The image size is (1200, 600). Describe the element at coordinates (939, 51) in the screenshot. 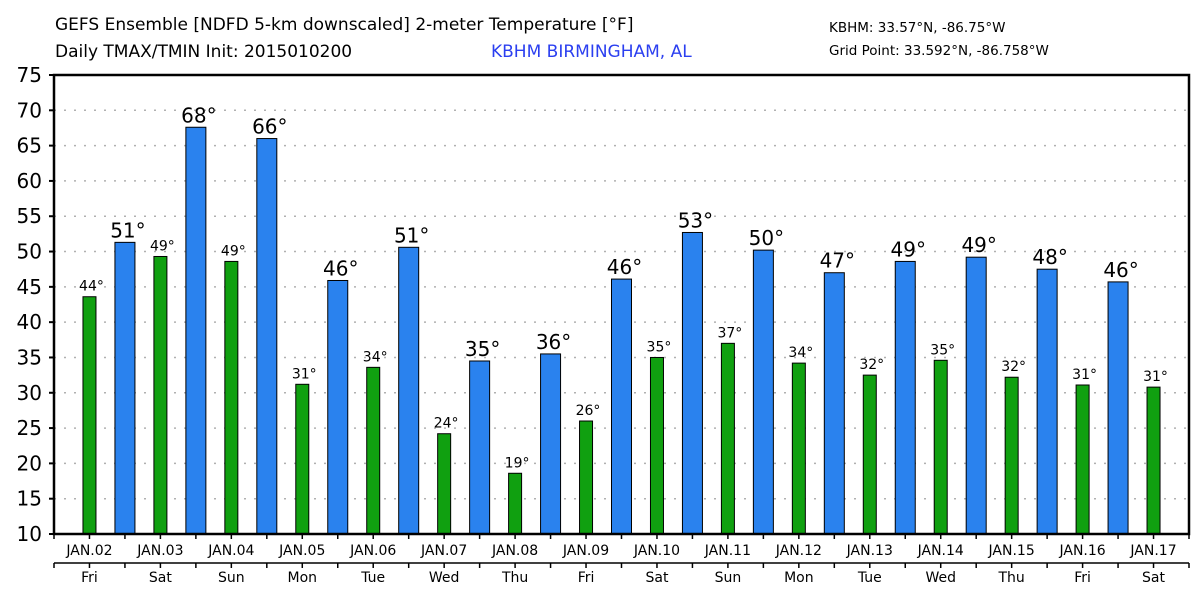

I see `grid-point-coordinates: Grid Point: 33.592°N, -86.758°W` at that location.